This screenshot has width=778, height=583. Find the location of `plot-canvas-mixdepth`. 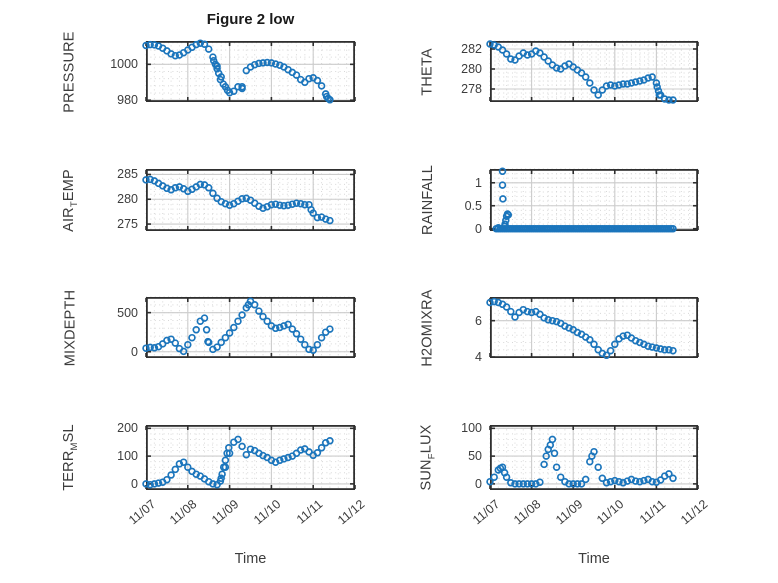

plot-canvas-mixdepth is located at coordinates (249, 327).